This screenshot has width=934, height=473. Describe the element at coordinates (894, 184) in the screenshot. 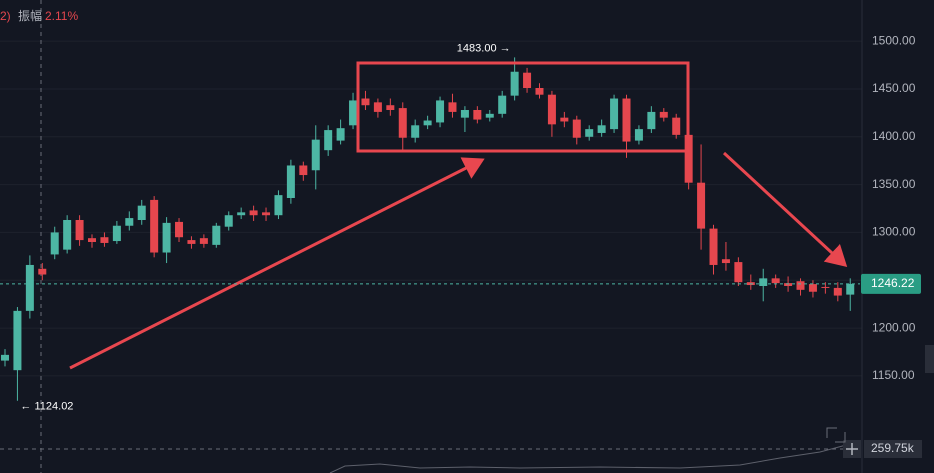

I see `y-tick-label: 1350.00` at that location.